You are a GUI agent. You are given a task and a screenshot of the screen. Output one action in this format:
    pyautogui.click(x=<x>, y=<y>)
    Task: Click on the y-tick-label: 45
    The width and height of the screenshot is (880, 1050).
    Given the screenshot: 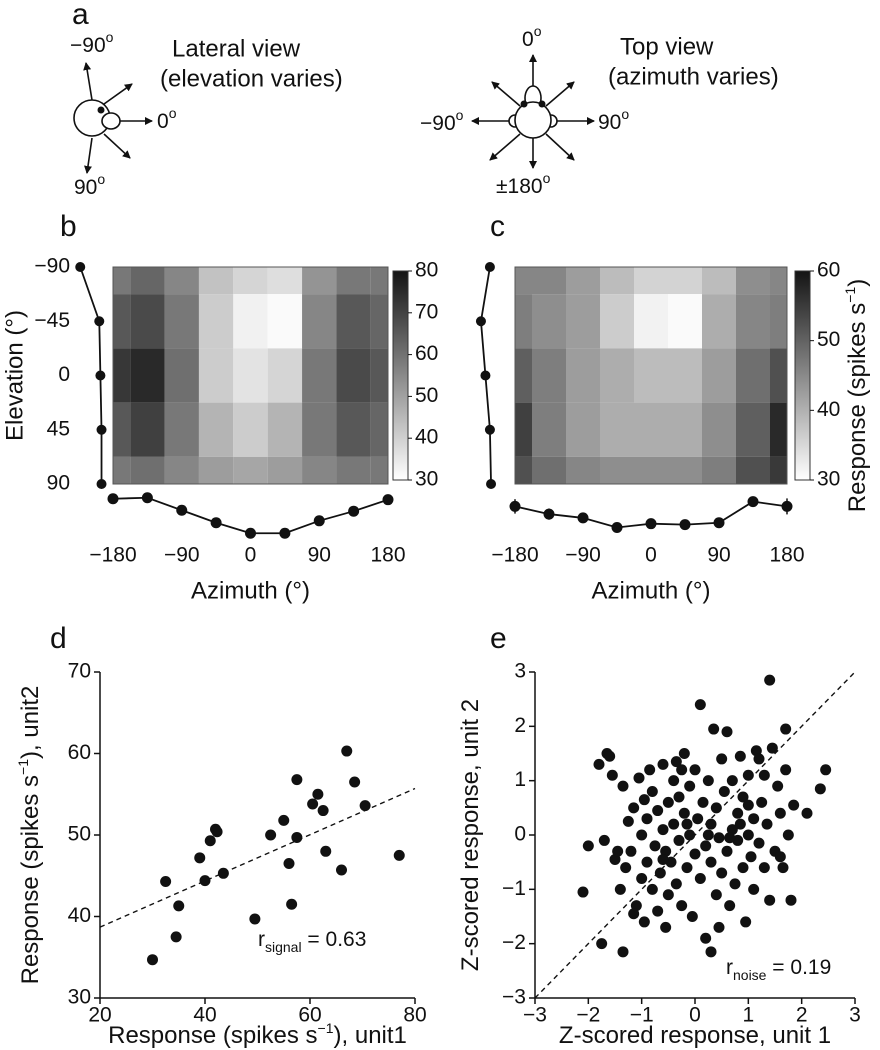 What is the action you would take?
    pyautogui.click(x=58, y=428)
    